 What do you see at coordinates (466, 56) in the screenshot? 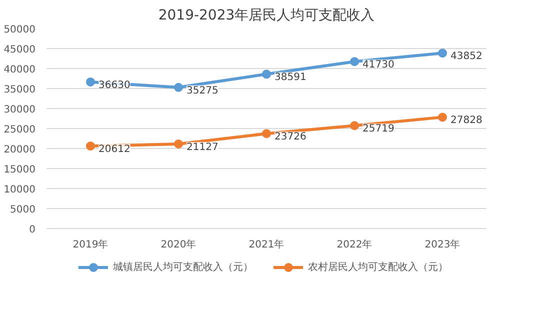
I see `data-label: 43852` at bounding box center [466, 56].